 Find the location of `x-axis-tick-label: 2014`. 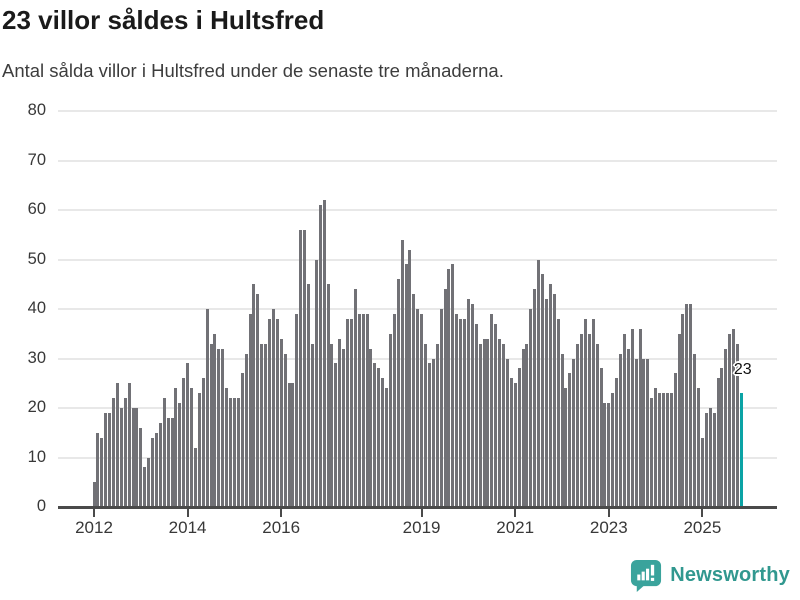

x-axis-tick-label: 2014 is located at coordinates (187, 527).